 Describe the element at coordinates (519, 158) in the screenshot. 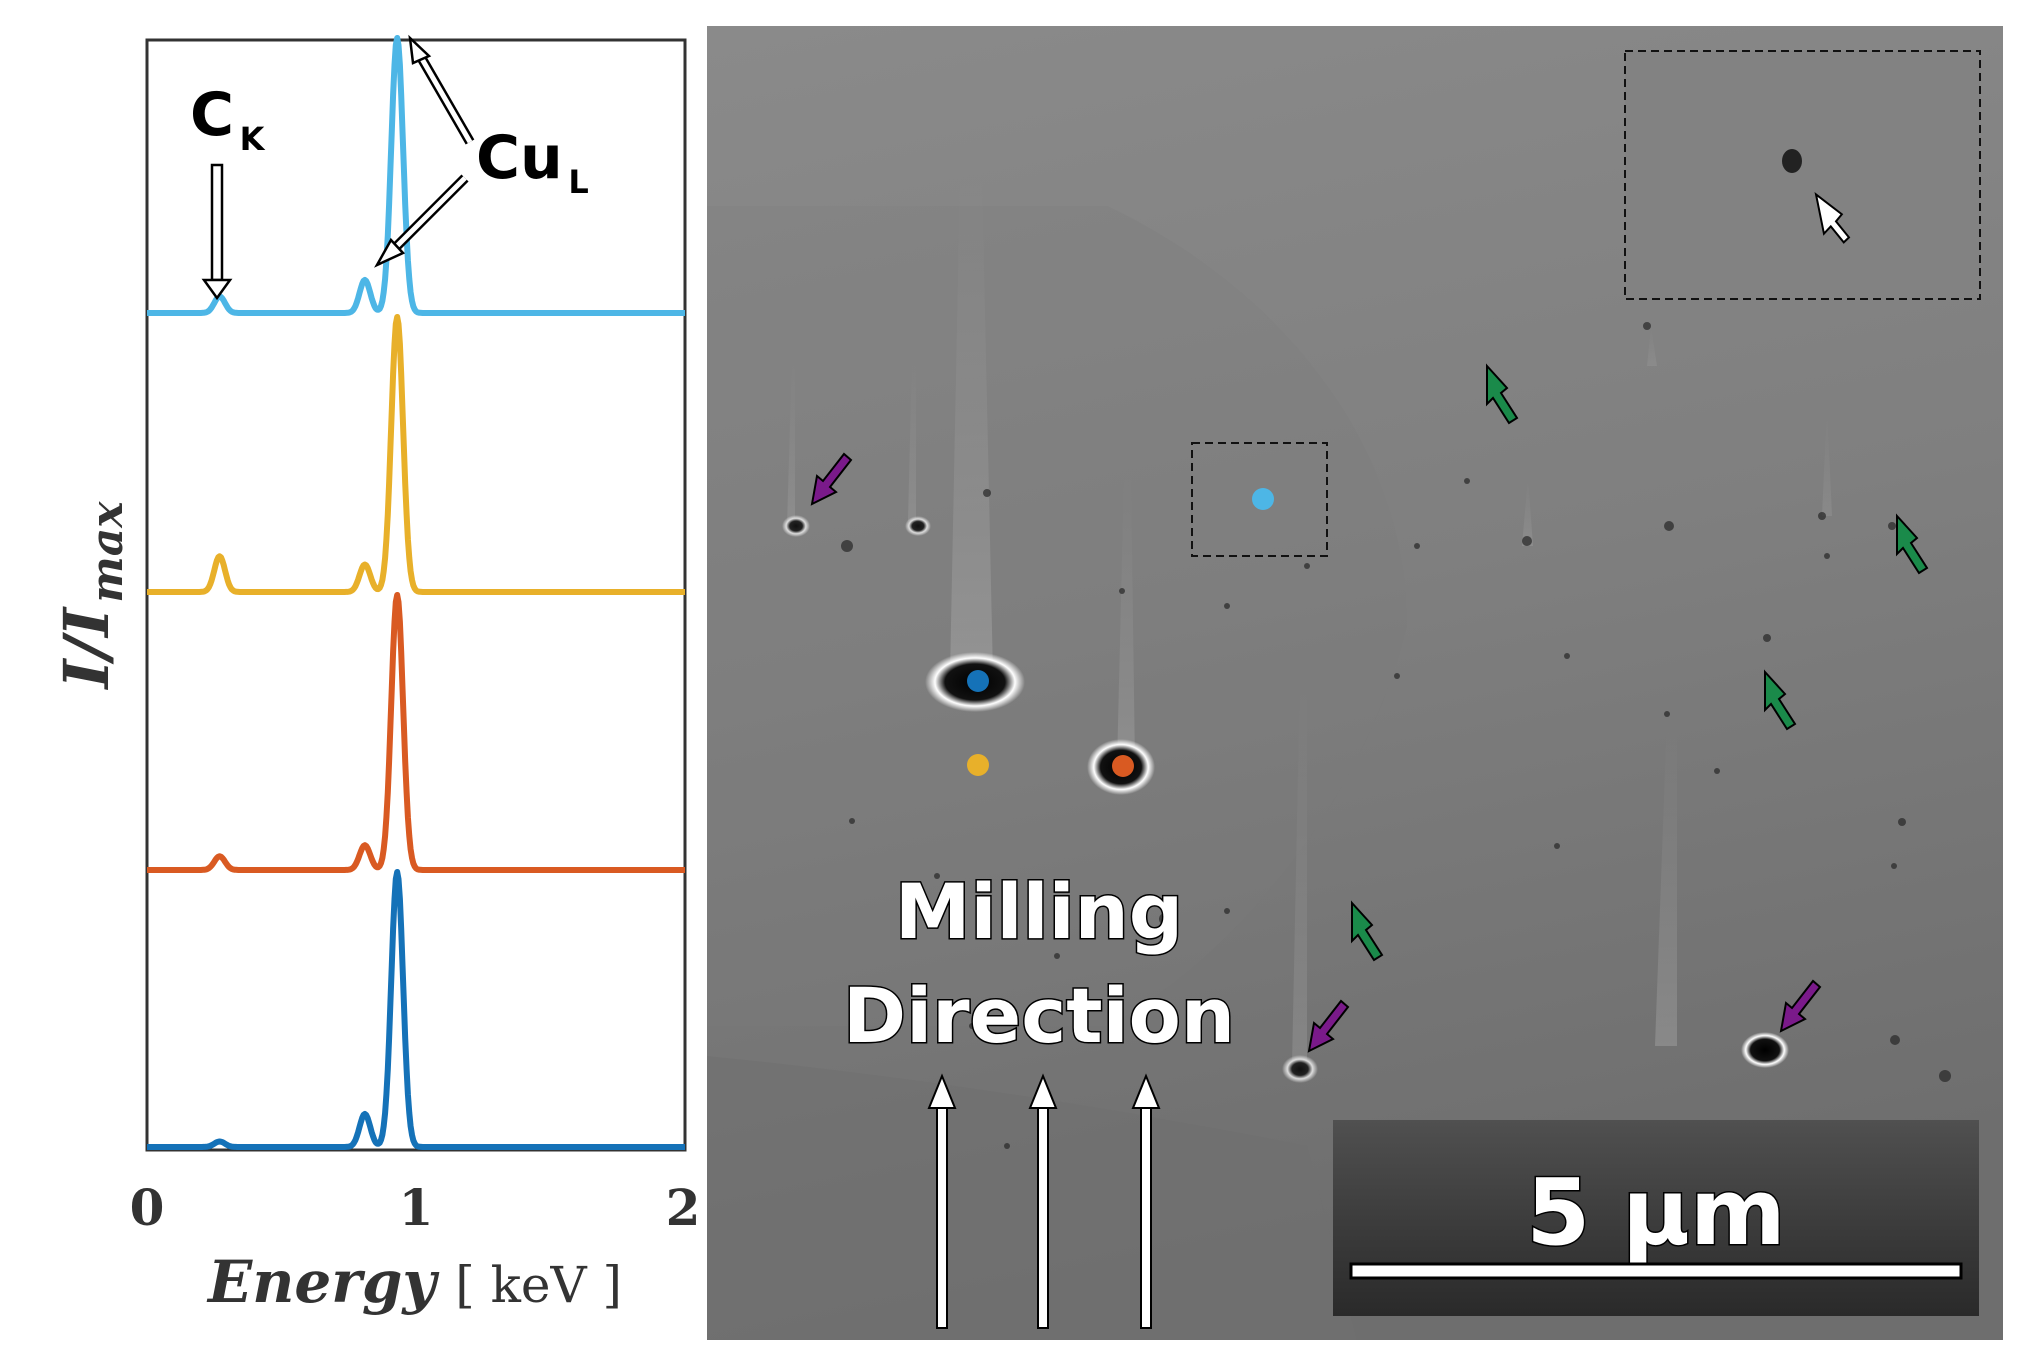

I see `cul-annotation-main: Cu` at that location.